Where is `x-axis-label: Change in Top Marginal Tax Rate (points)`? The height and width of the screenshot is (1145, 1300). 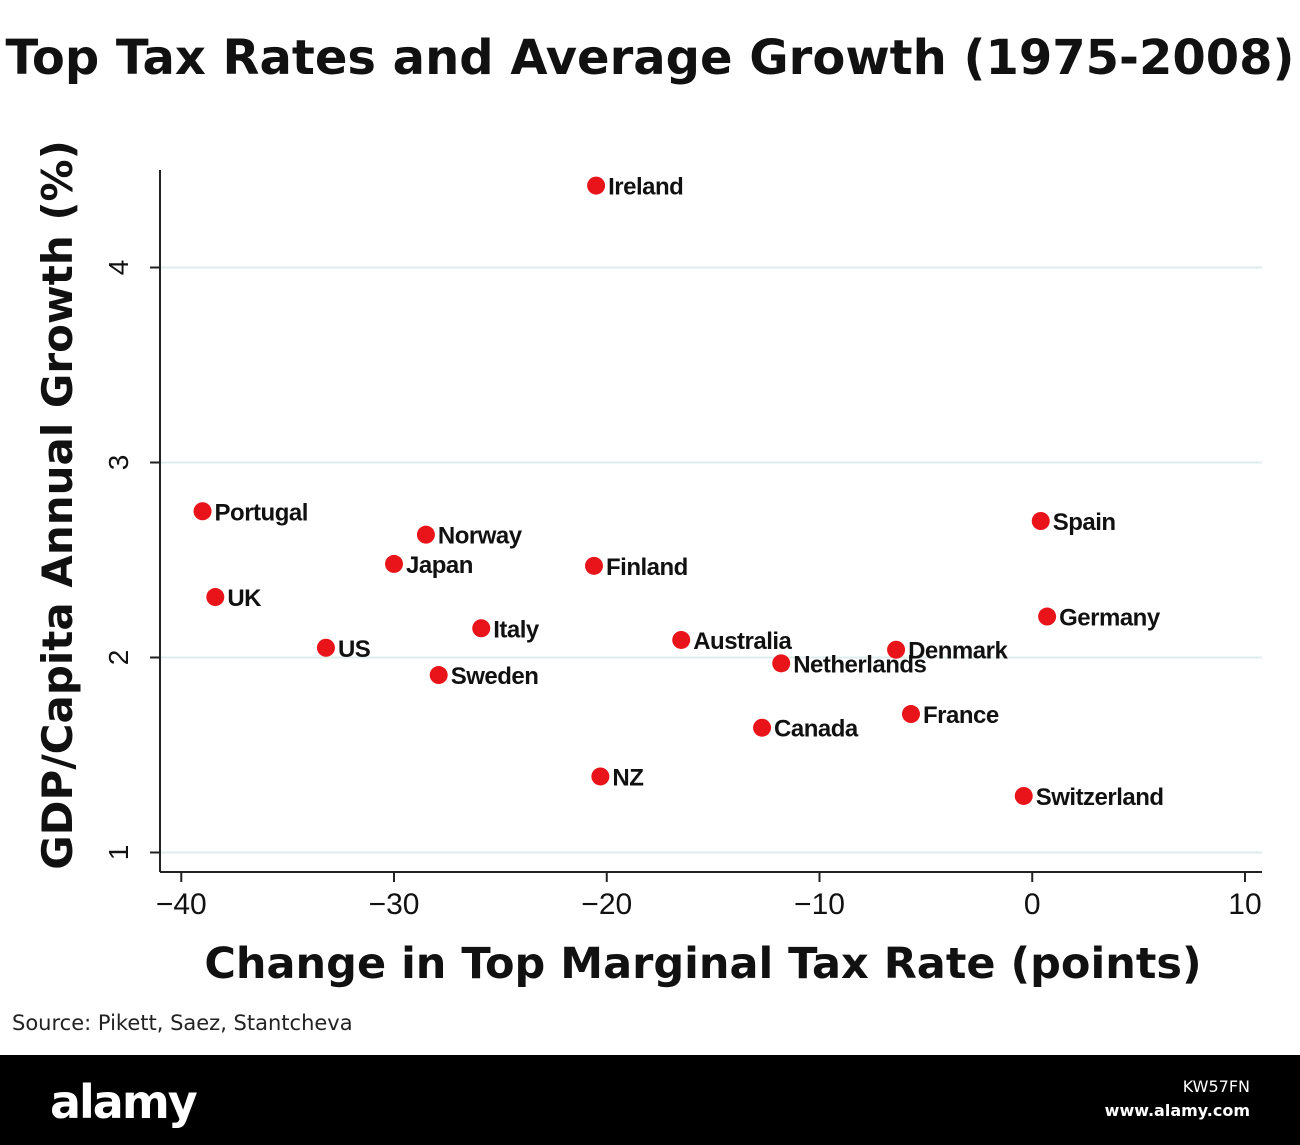 x-axis-label: Change in Top Marginal Tax Rate (points) is located at coordinates (702, 964).